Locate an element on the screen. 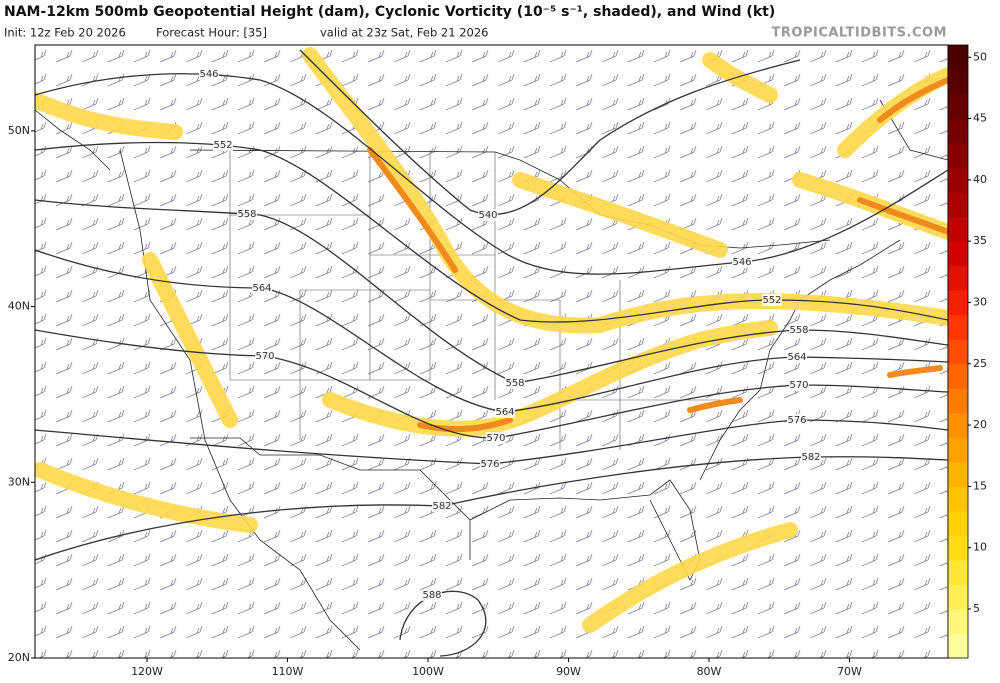  colorbar-tick-label: 10 is located at coordinates (980, 547).